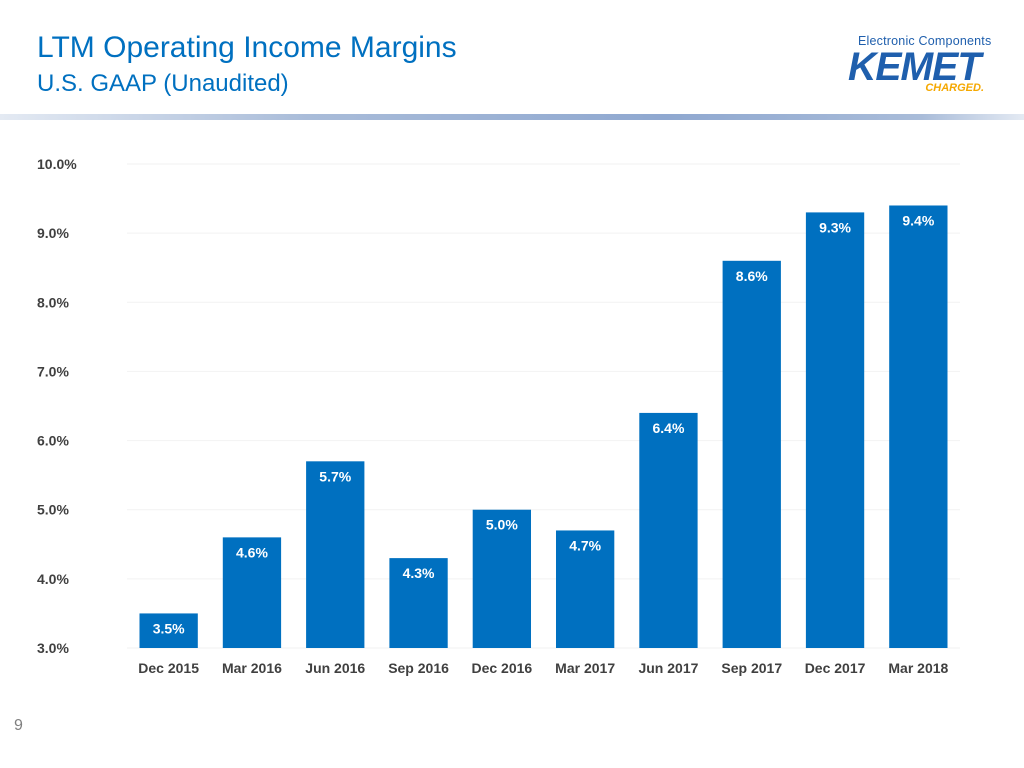 The image size is (1024, 768). Describe the element at coordinates (835, 227) in the screenshot. I see `data-label: 9.3%` at that location.